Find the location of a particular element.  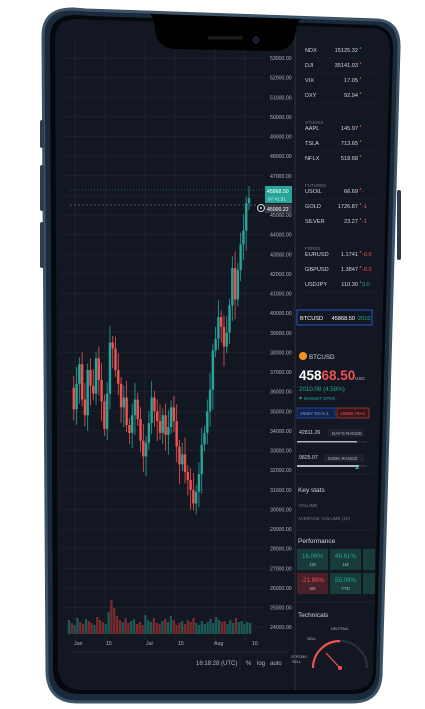

watchlist-price: 35141.93 is located at coordinates (346, 66).